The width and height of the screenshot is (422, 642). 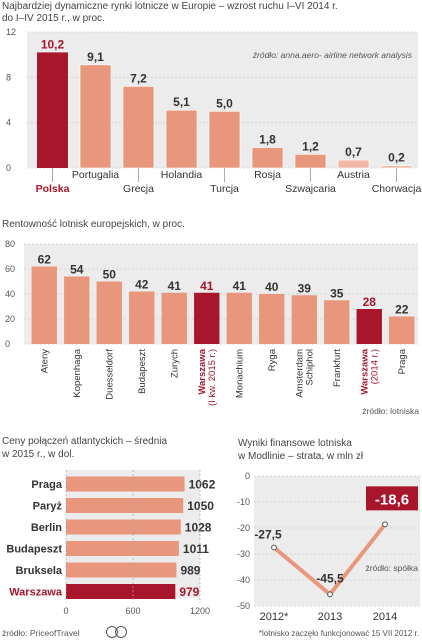 I want to click on chart1-value-label: 1,2, so click(x=310, y=146).